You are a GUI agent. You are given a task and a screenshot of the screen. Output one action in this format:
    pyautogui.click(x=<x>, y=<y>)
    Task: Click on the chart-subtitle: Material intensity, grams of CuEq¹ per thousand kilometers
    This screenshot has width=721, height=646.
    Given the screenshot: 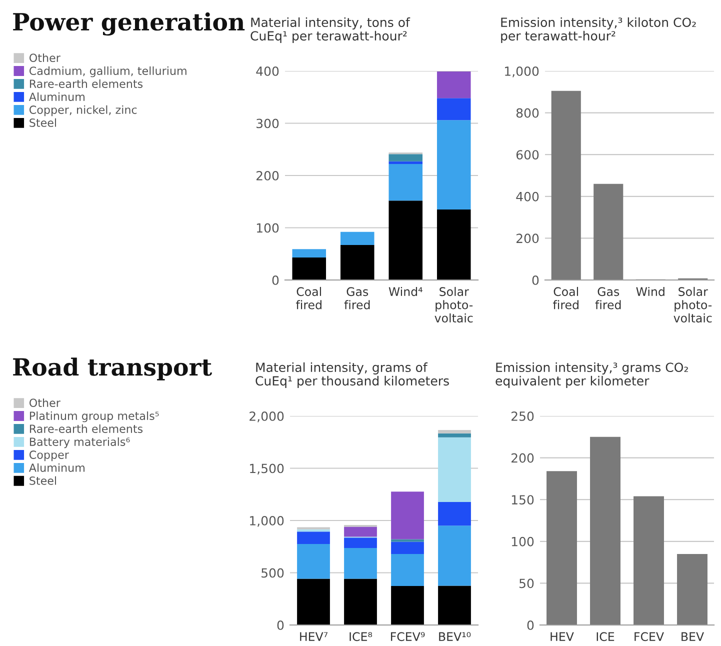 What is the action you would take?
    pyautogui.click(x=352, y=375)
    